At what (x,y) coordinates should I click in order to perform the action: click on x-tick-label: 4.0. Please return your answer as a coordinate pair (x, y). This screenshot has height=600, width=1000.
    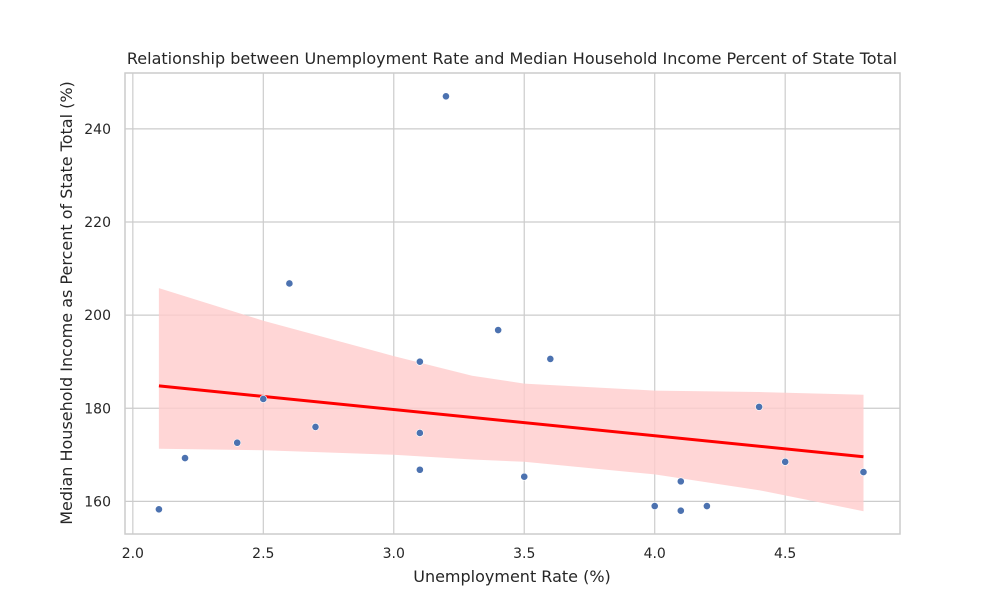
    Looking at the image, I should click on (655, 554).